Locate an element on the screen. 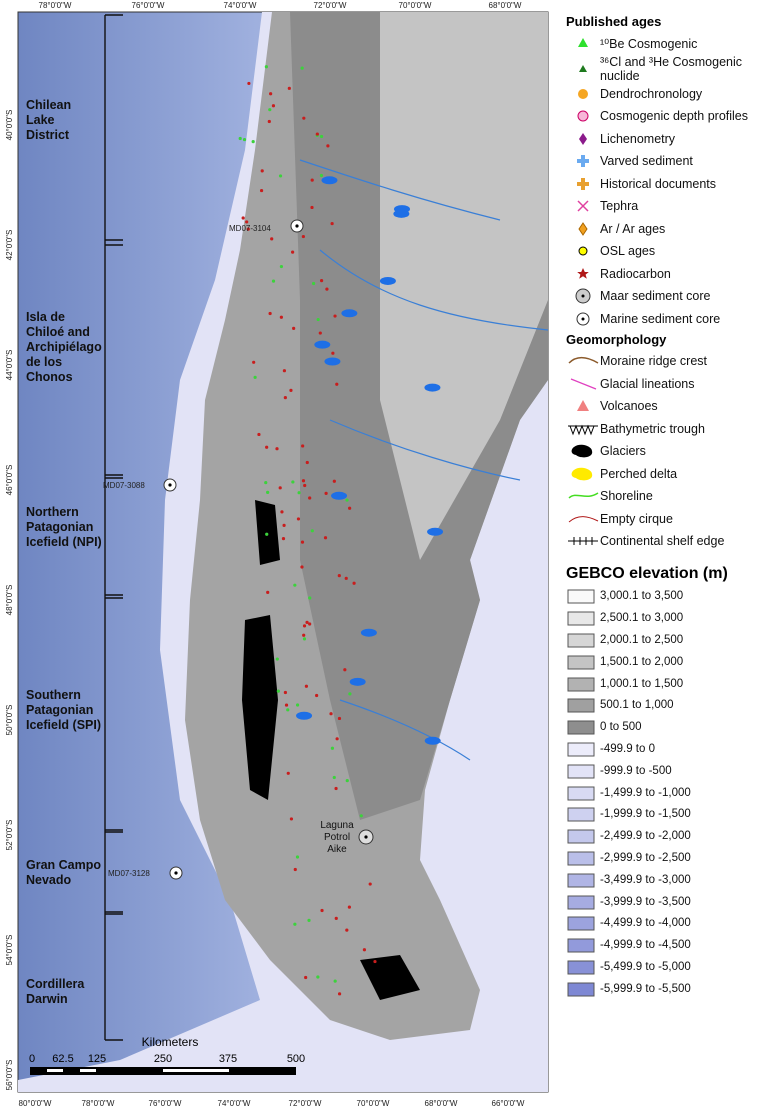  legend-label: Varved sediment is located at coordinates (646, 161).